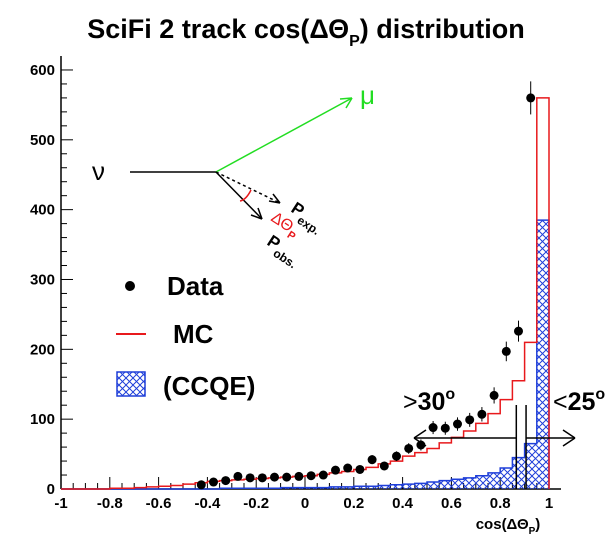 The image size is (612, 544). Describe the element at coordinates (508, 526) in the screenshot. I see `x-axis-label: cos(ΔΘP)` at that location.